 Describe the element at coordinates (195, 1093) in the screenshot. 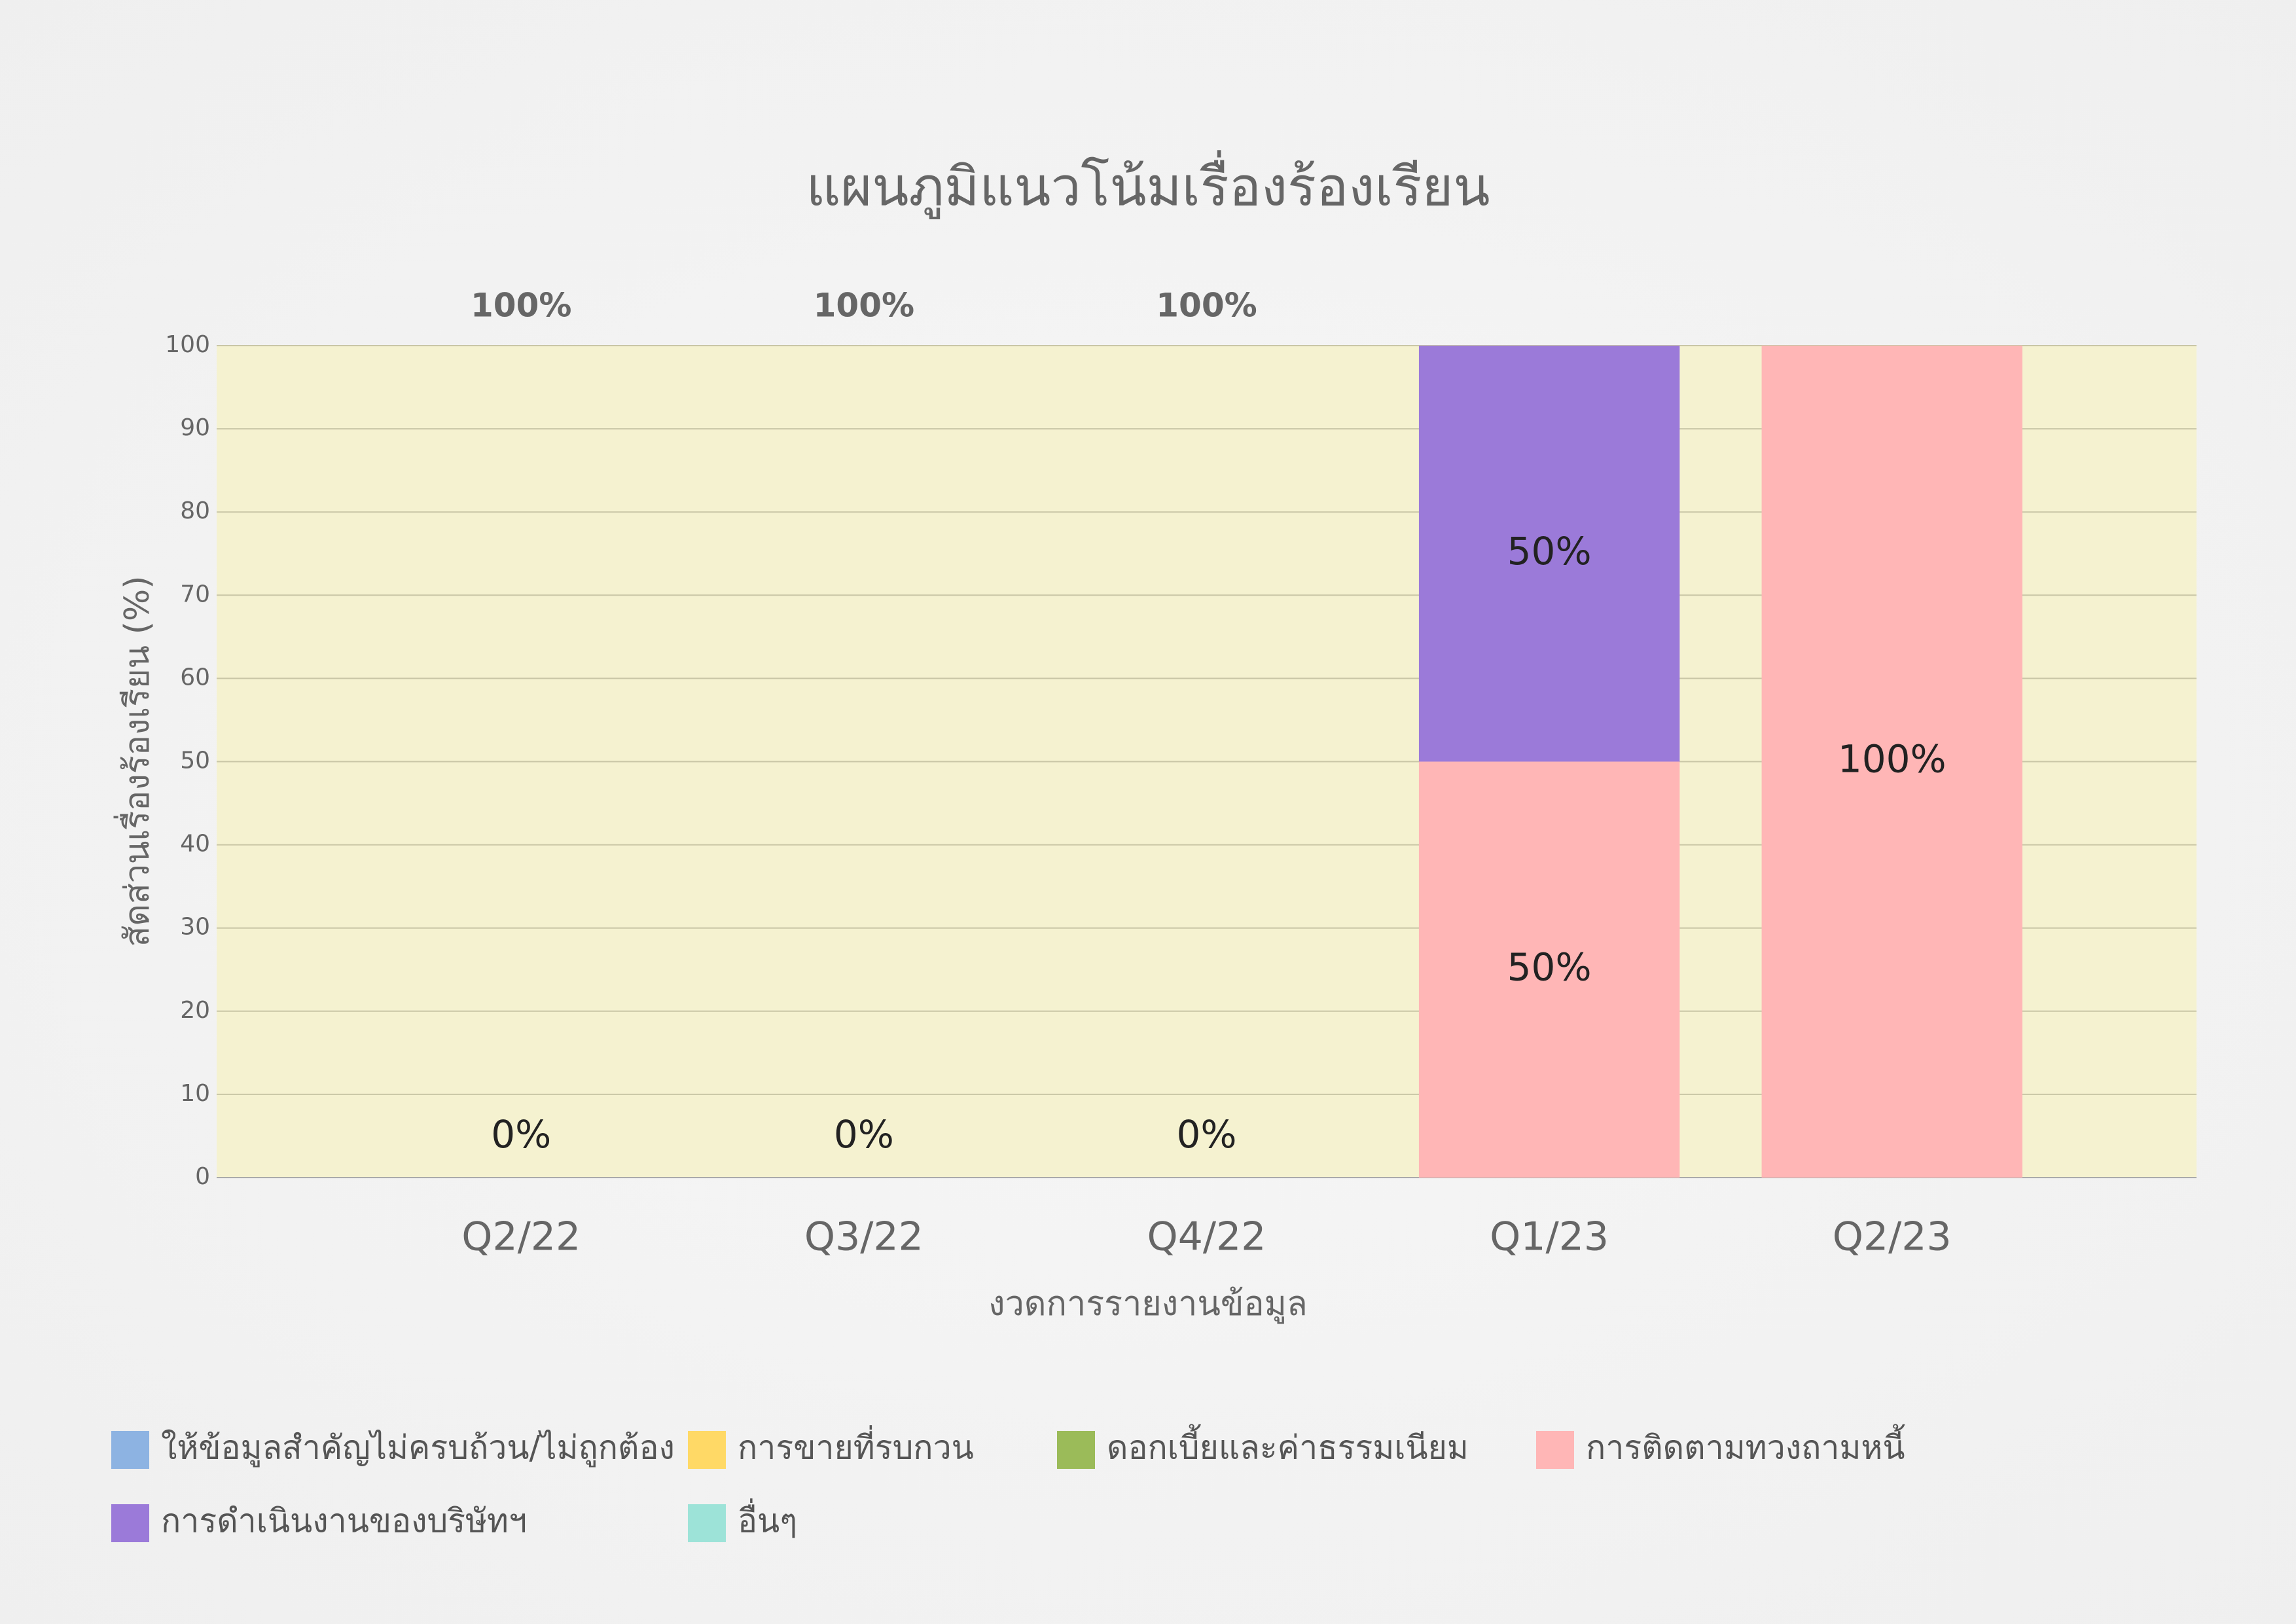

I see `y-tick-label: 10` at that location.